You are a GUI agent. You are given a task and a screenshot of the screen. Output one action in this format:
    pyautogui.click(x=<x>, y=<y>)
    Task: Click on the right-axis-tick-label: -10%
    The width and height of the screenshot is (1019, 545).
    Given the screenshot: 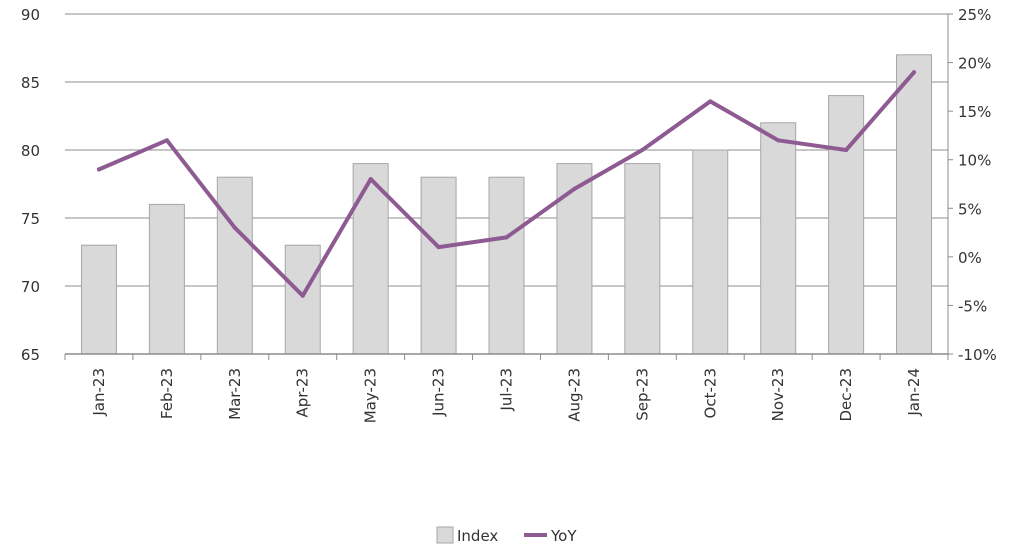 What is the action you would take?
    pyautogui.click(x=977, y=355)
    